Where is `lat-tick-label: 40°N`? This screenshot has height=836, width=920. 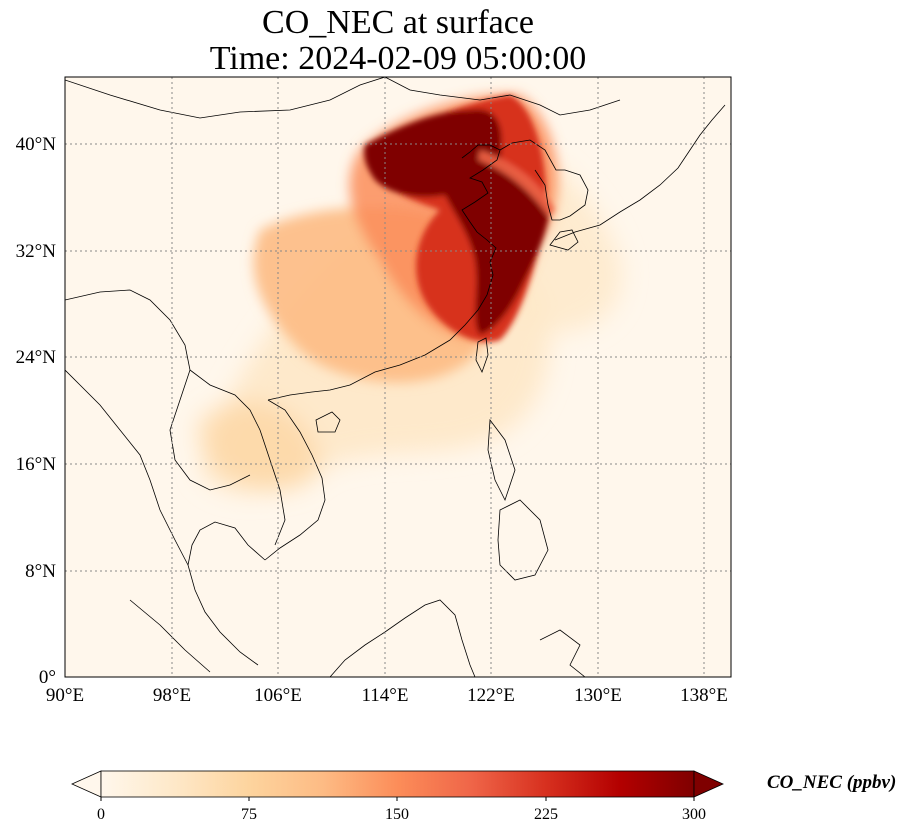
lat-tick-label: 40°N is located at coordinates (35, 144).